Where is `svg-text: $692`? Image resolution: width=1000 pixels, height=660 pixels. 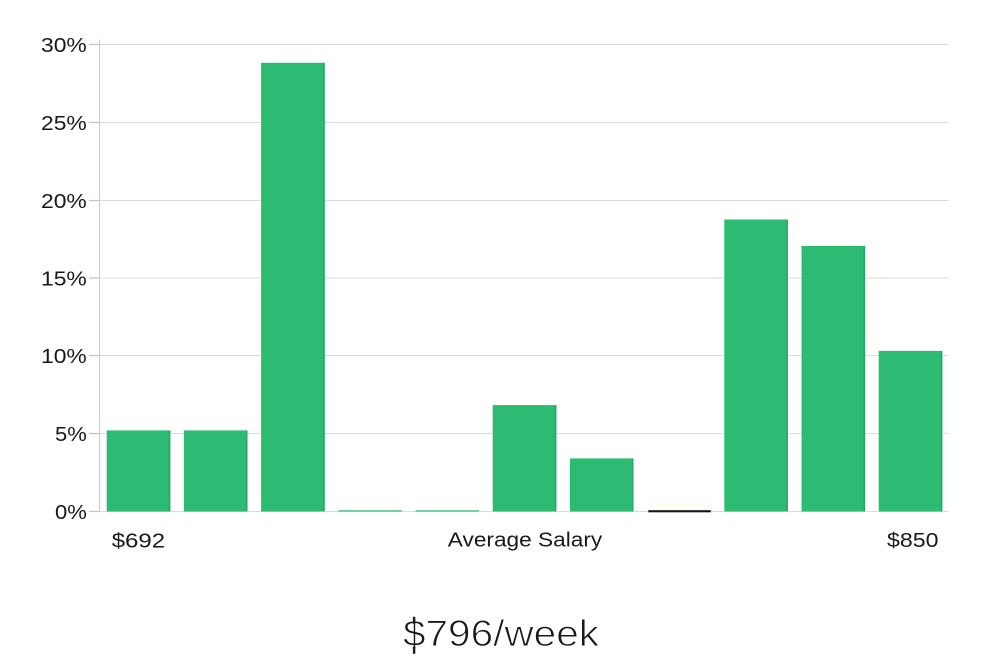
svg-text: $692 is located at coordinates (138, 540).